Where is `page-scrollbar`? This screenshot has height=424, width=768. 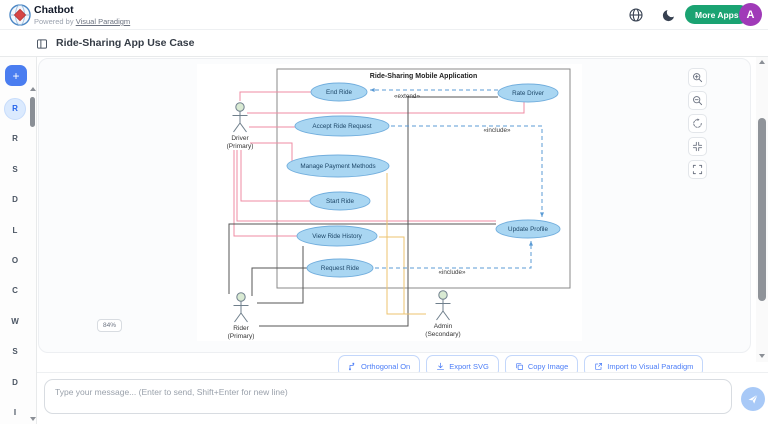
page-scrollbar is located at coordinates (762, 209).